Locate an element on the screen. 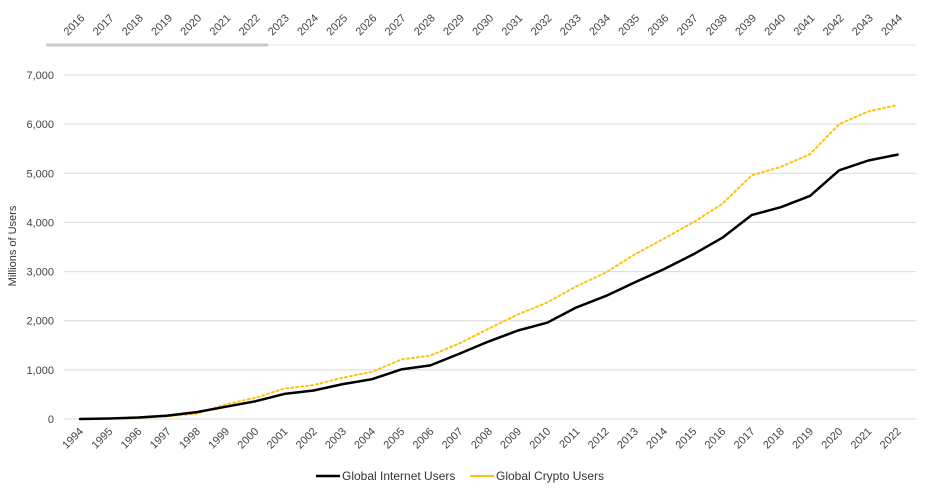  top-x-tick-label: 2037 is located at coordinates (688, 25).